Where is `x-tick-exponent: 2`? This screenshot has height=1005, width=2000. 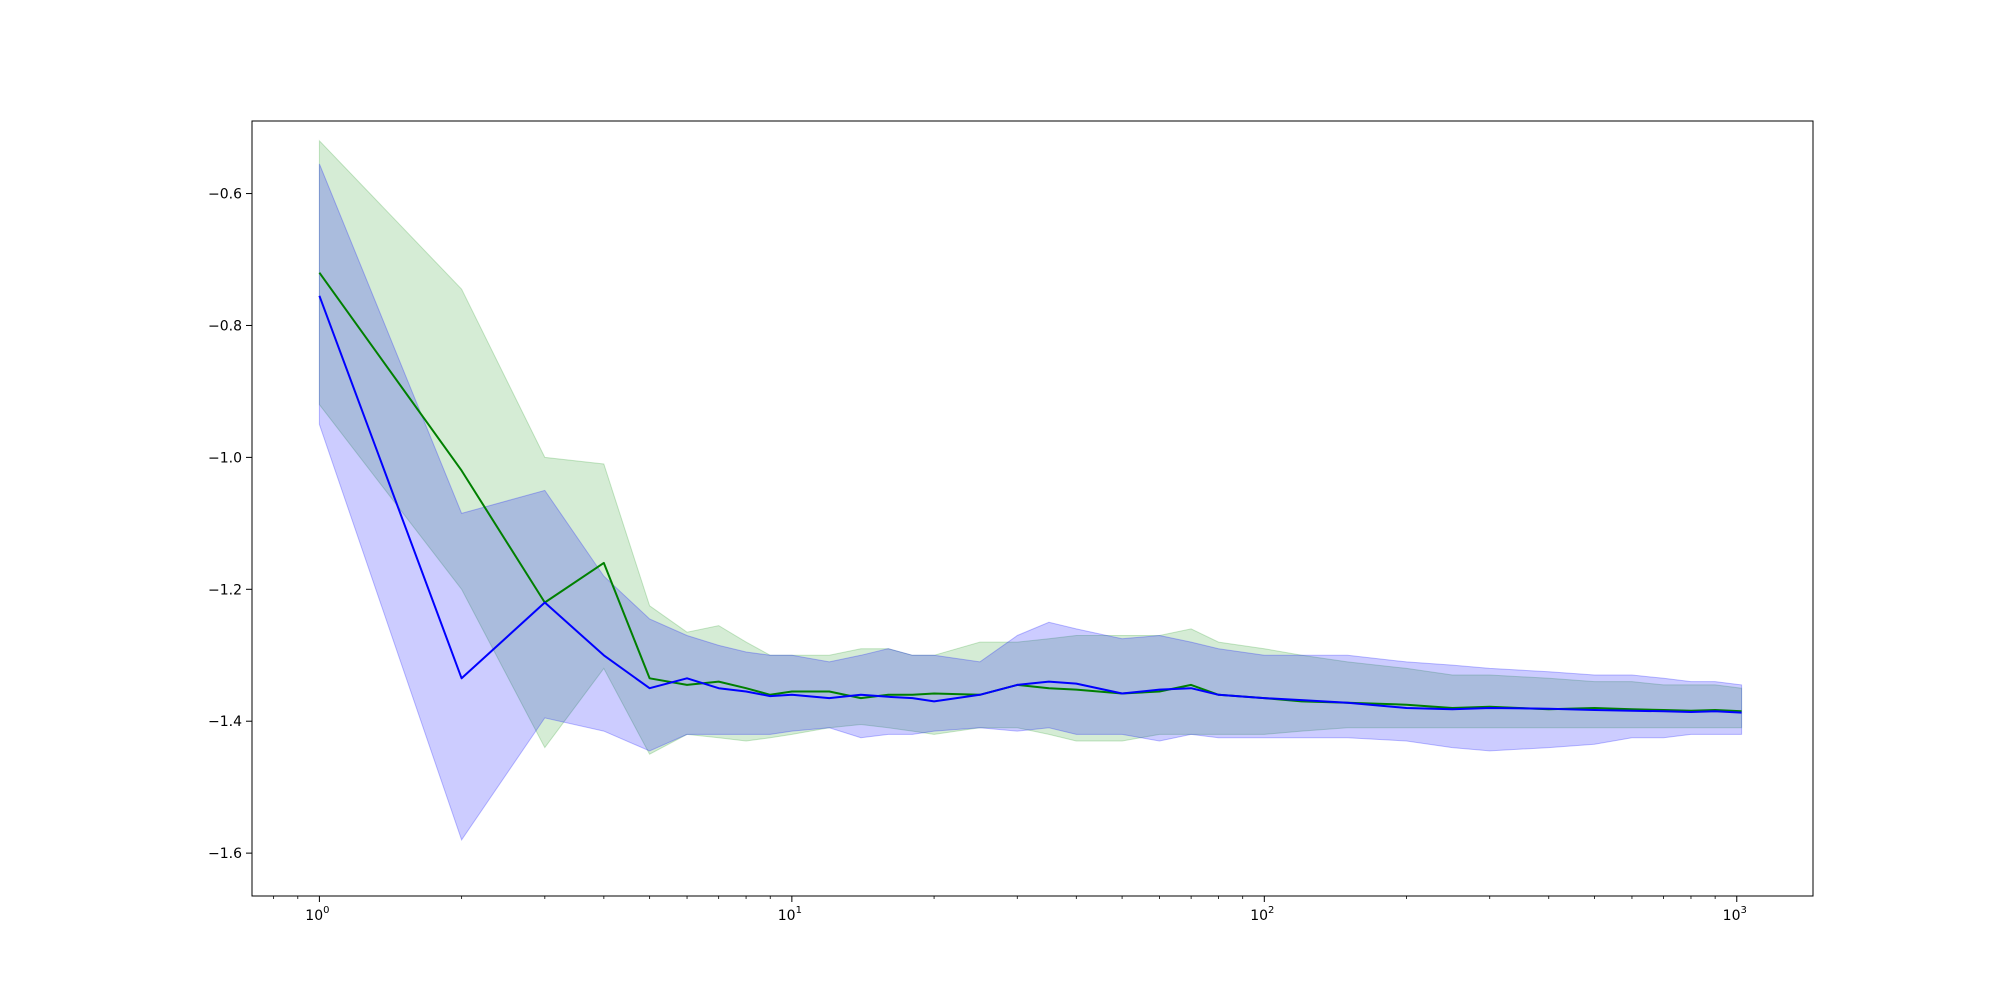 x-tick-exponent: 2 is located at coordinates (1271, 910).